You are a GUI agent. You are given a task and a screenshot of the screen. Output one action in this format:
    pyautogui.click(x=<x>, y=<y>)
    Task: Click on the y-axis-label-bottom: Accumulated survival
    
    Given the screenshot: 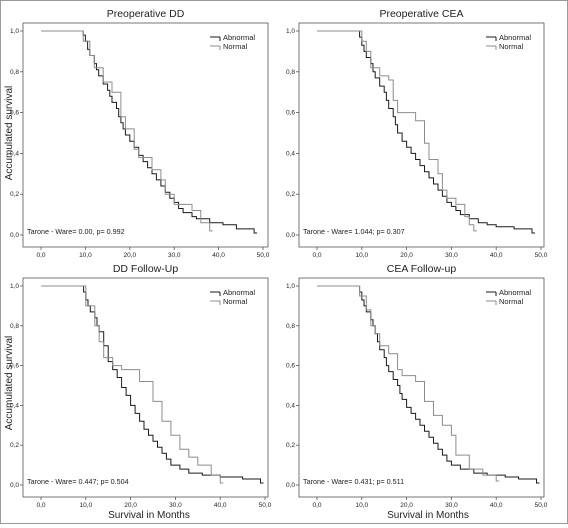 What is the action you would take?
    pyautogui.click(x=9, y=383)
    